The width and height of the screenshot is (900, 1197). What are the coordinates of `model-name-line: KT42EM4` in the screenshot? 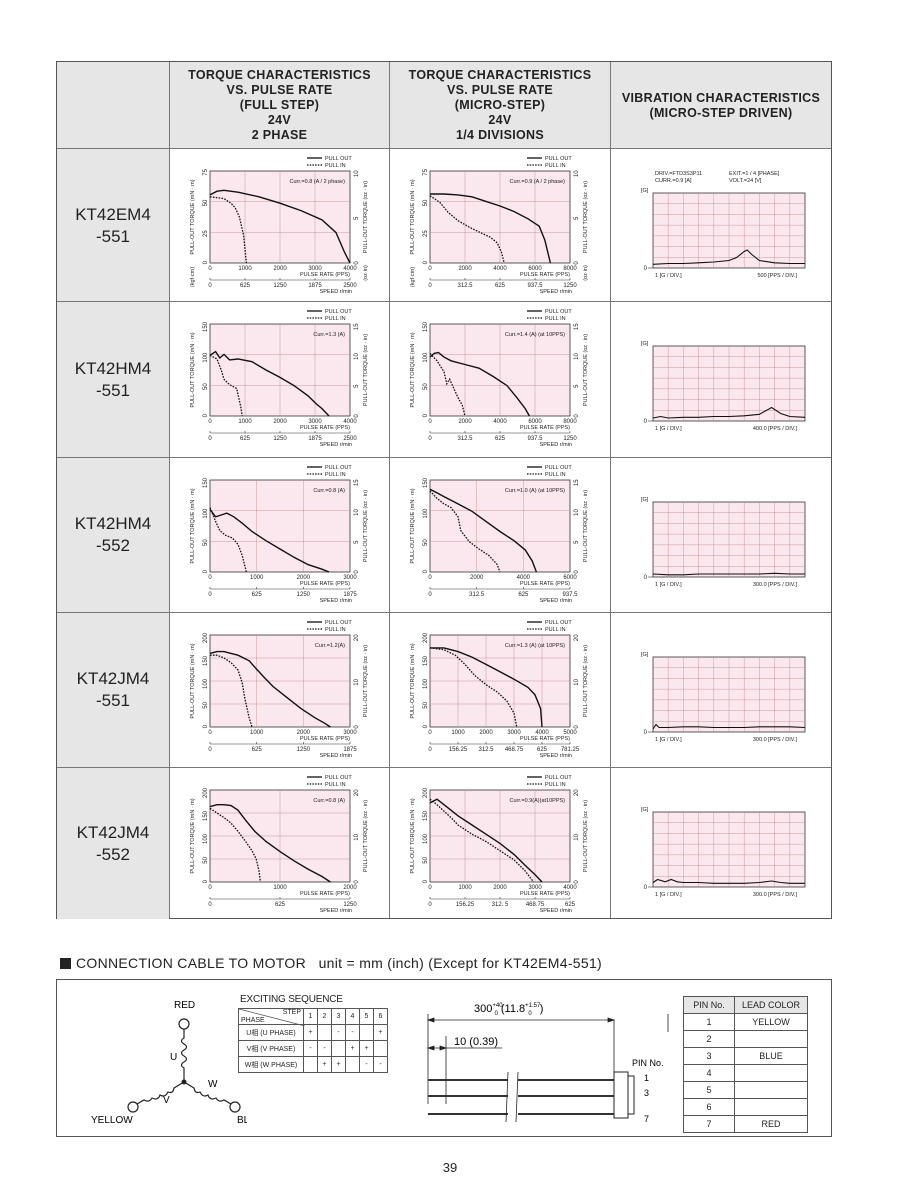 It's located at (113, 214).